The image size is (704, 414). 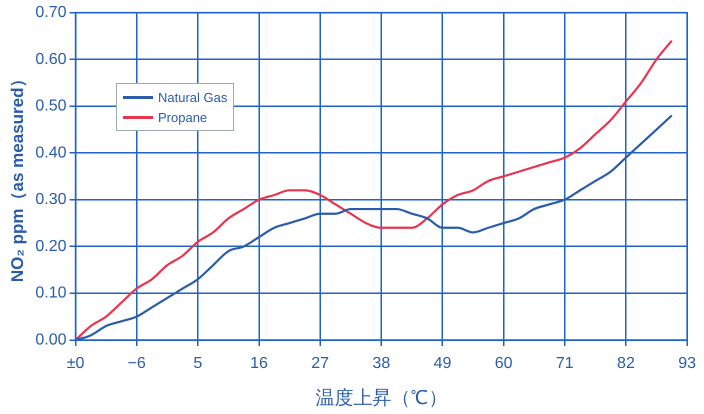 What do you see at coordinates (137, 363) in the screenshot?
I see `x-tick-label: −6` at bounding box center [137, 363].